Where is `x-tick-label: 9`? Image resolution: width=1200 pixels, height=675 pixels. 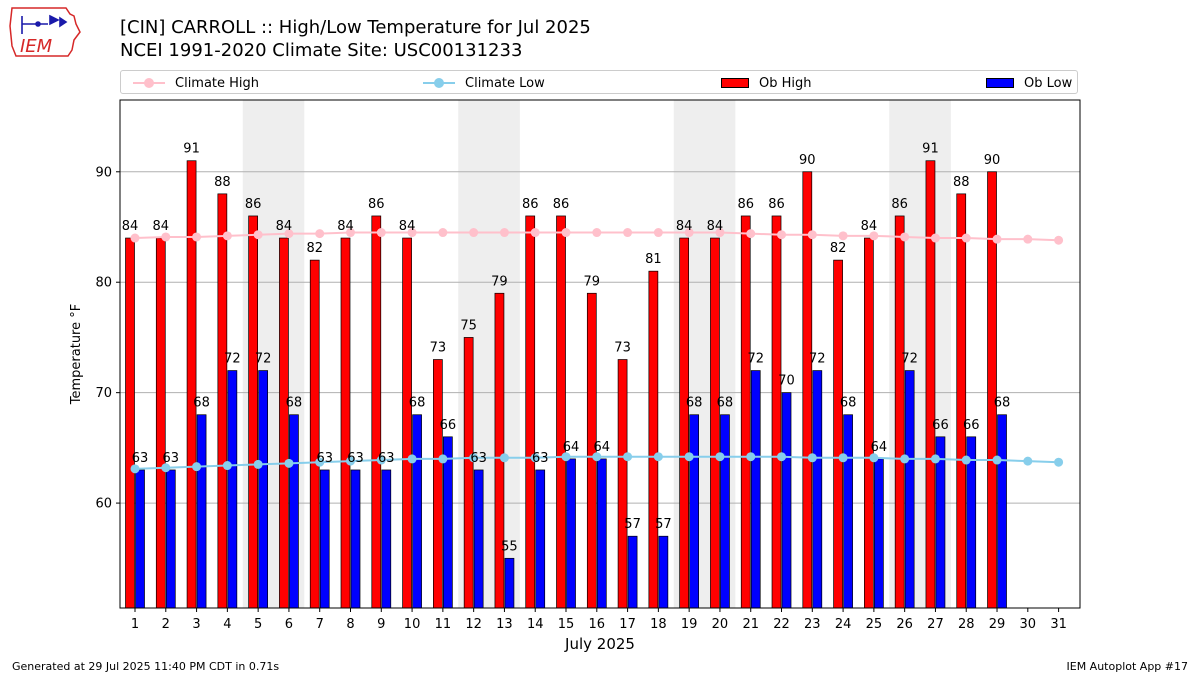
x-tick-label: 9 is located at coordinates (381, 624).